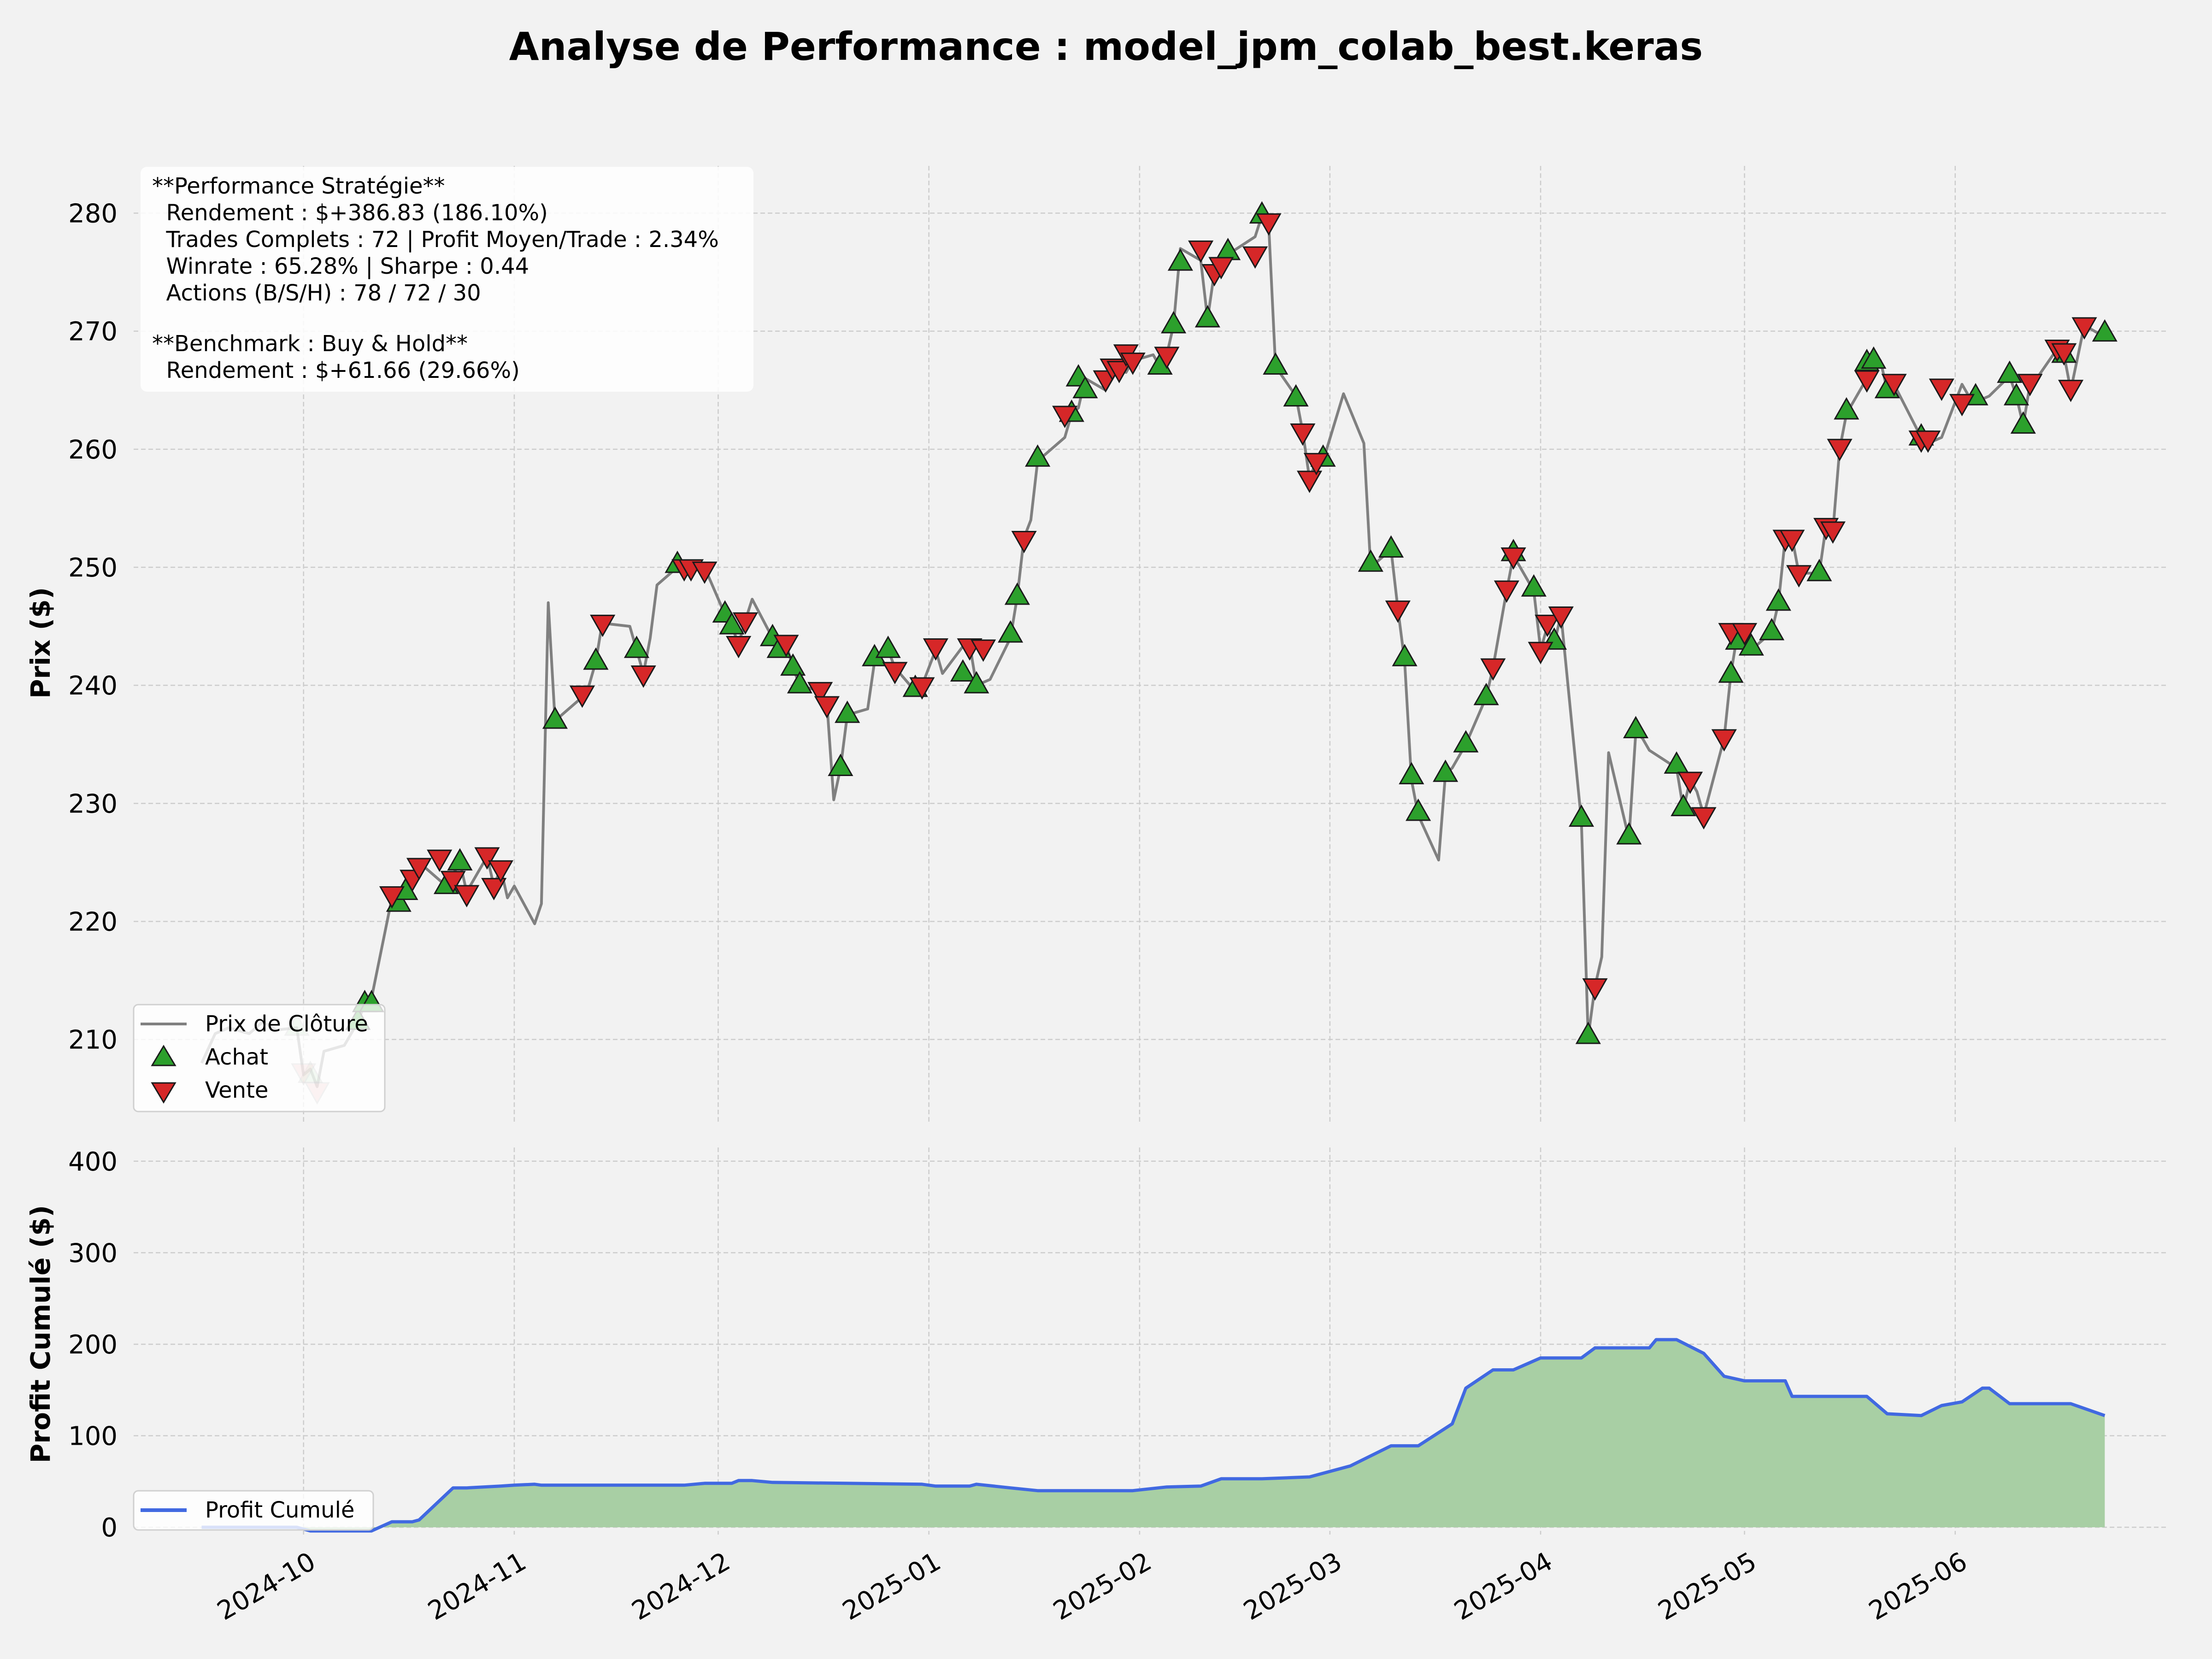  I want to click on stats-line-actions: Actions (B/S/H) : 78 / 72 / 30, so click(316, 293).